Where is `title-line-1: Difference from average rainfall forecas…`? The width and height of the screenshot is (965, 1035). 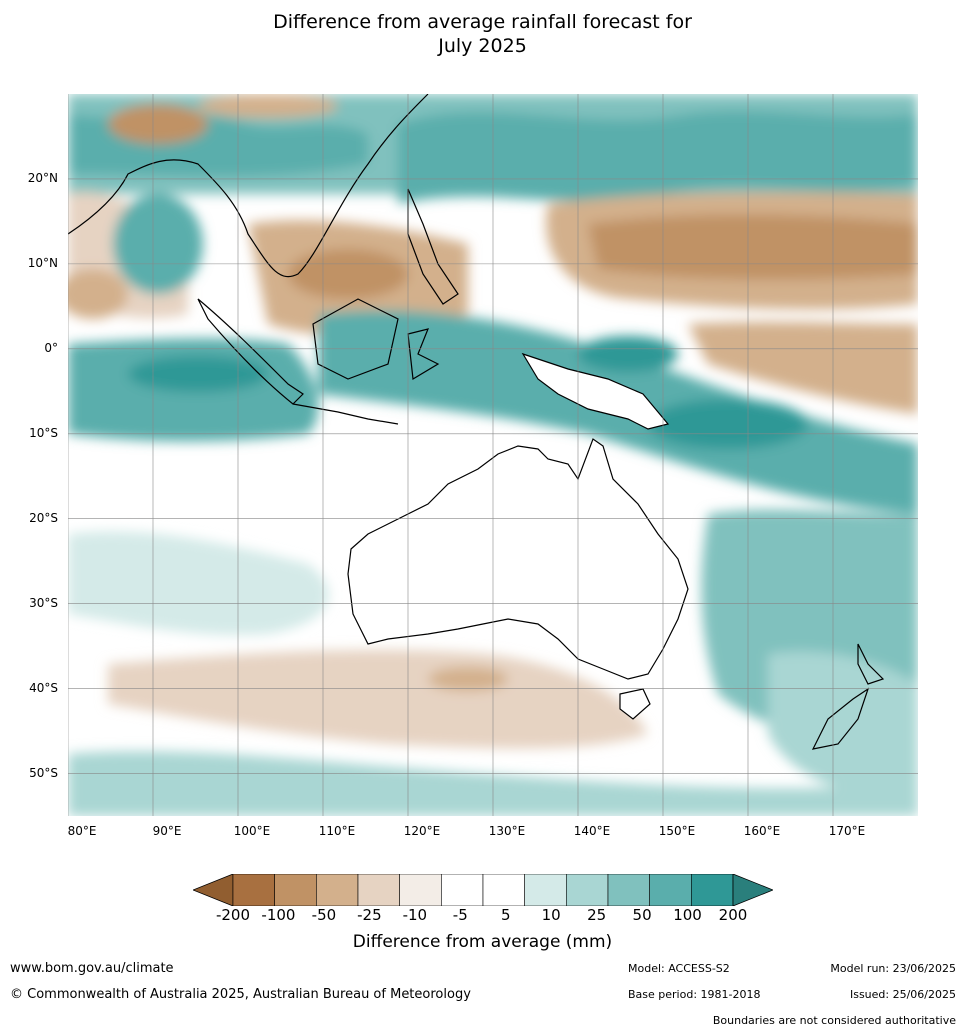 title-line-1: Difference from average rainfall forecas… is located at coordinates (482, 22).